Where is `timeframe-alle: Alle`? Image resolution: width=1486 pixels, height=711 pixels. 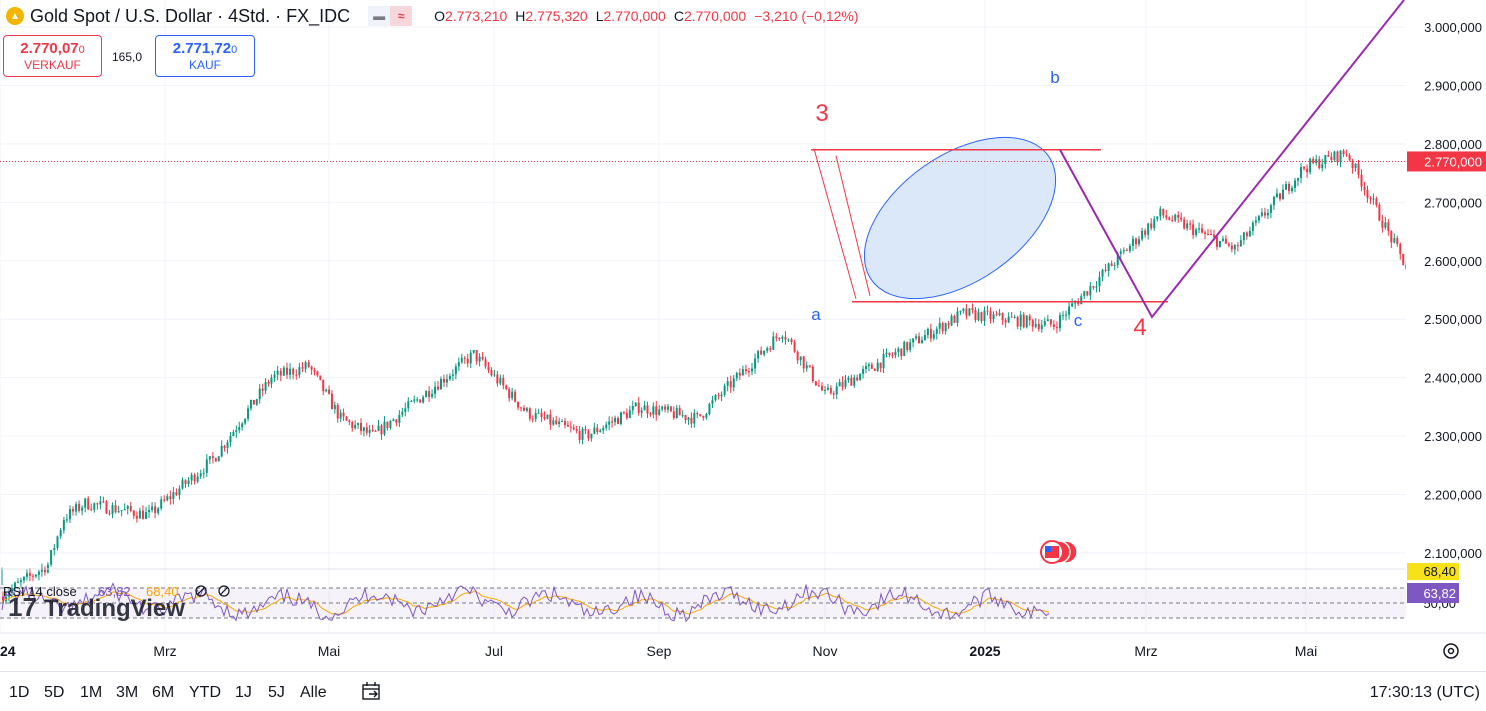
timeframe-alle: Alle is located at coordinates (313, 692).